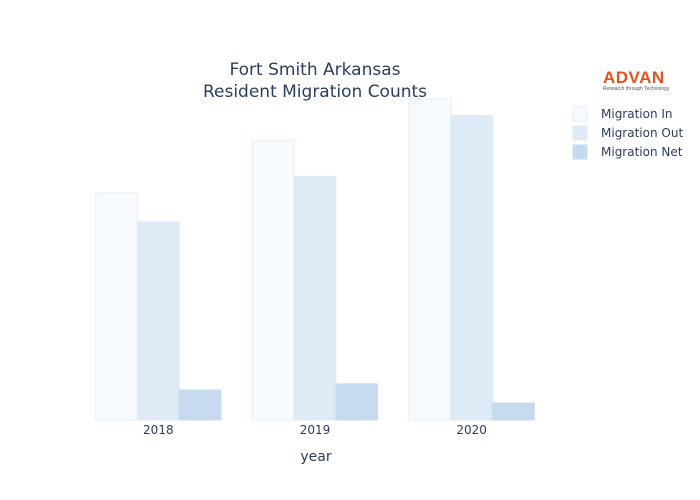 The width and height of the screenshot is (700, 500). What do you see at coordinates (637, 114) in the screenshot?
I see `legend-label: Migration In` at bounding box center [637, 114].